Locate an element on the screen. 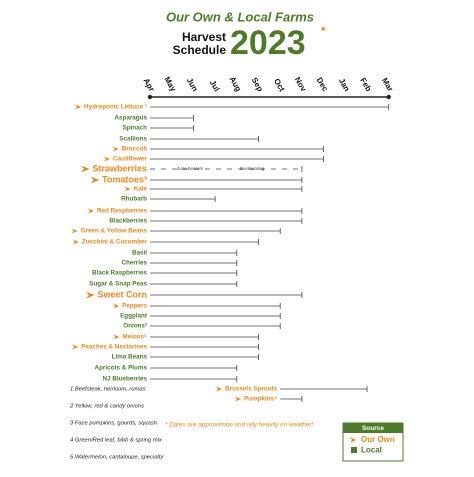  year: 2023 is located at coordinates (268, 43).